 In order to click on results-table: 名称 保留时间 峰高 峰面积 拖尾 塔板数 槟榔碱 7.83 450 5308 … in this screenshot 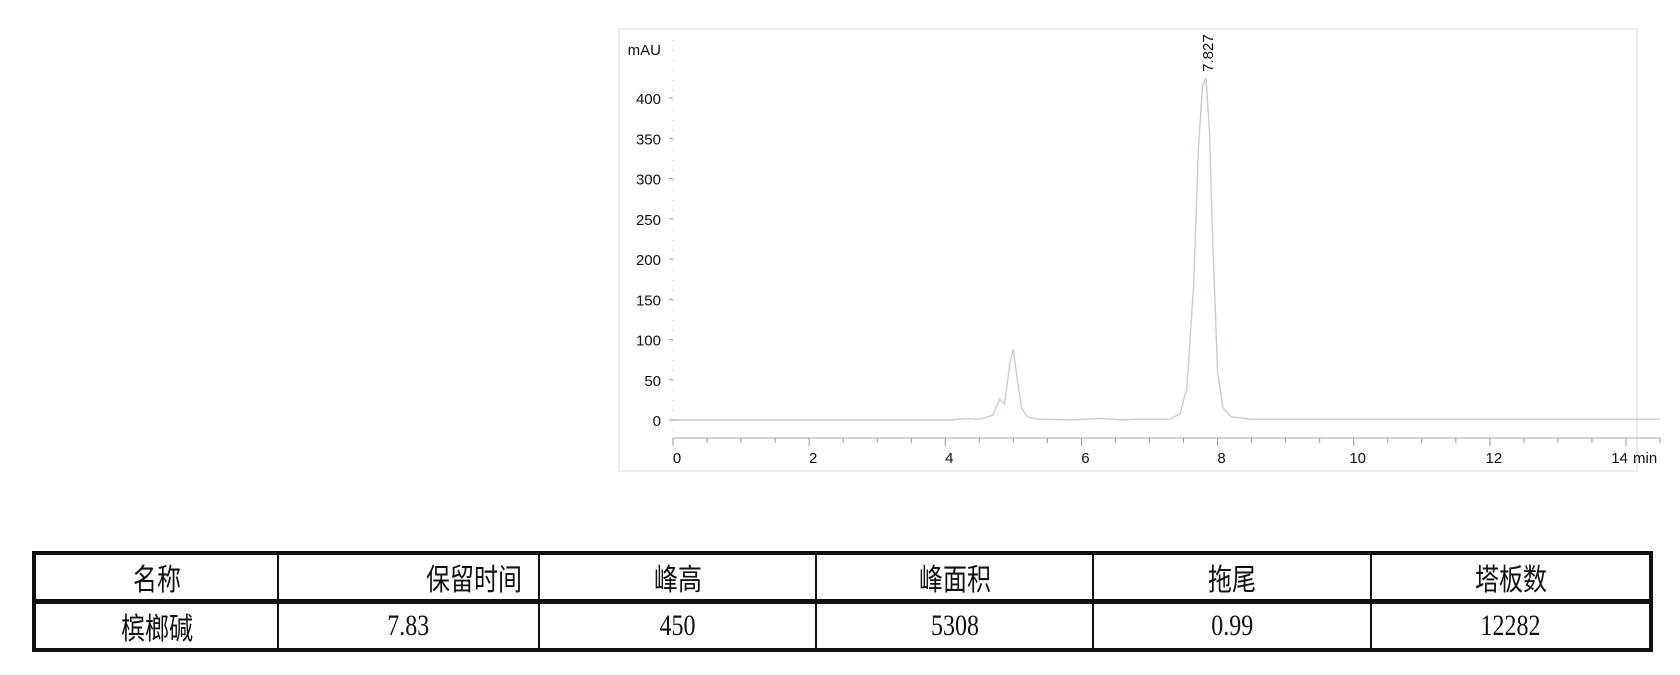, I will do `click(842, 601)`.